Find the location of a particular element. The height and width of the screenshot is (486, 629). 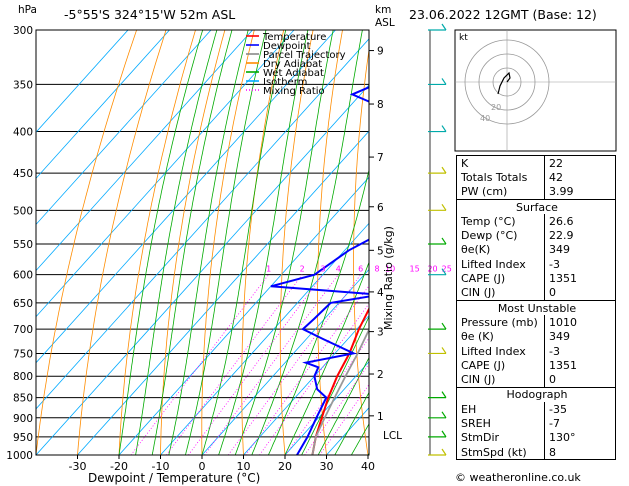

hodograph-ring-label: 40 is located at coordinates (485, 118).